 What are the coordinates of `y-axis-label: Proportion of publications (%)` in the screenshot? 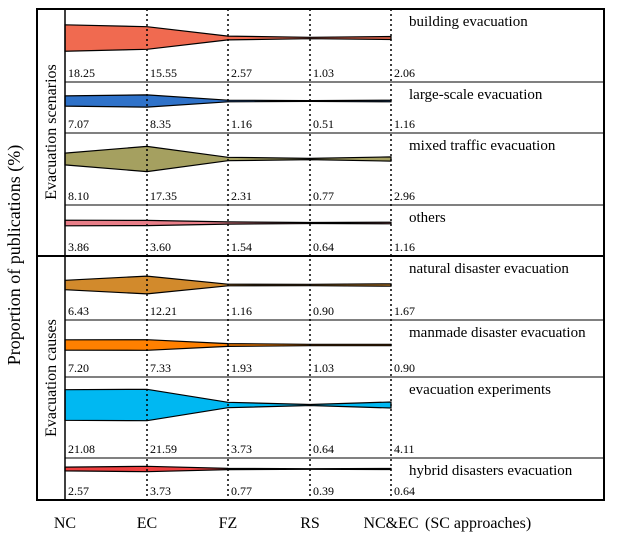 It's located at (14, 255).